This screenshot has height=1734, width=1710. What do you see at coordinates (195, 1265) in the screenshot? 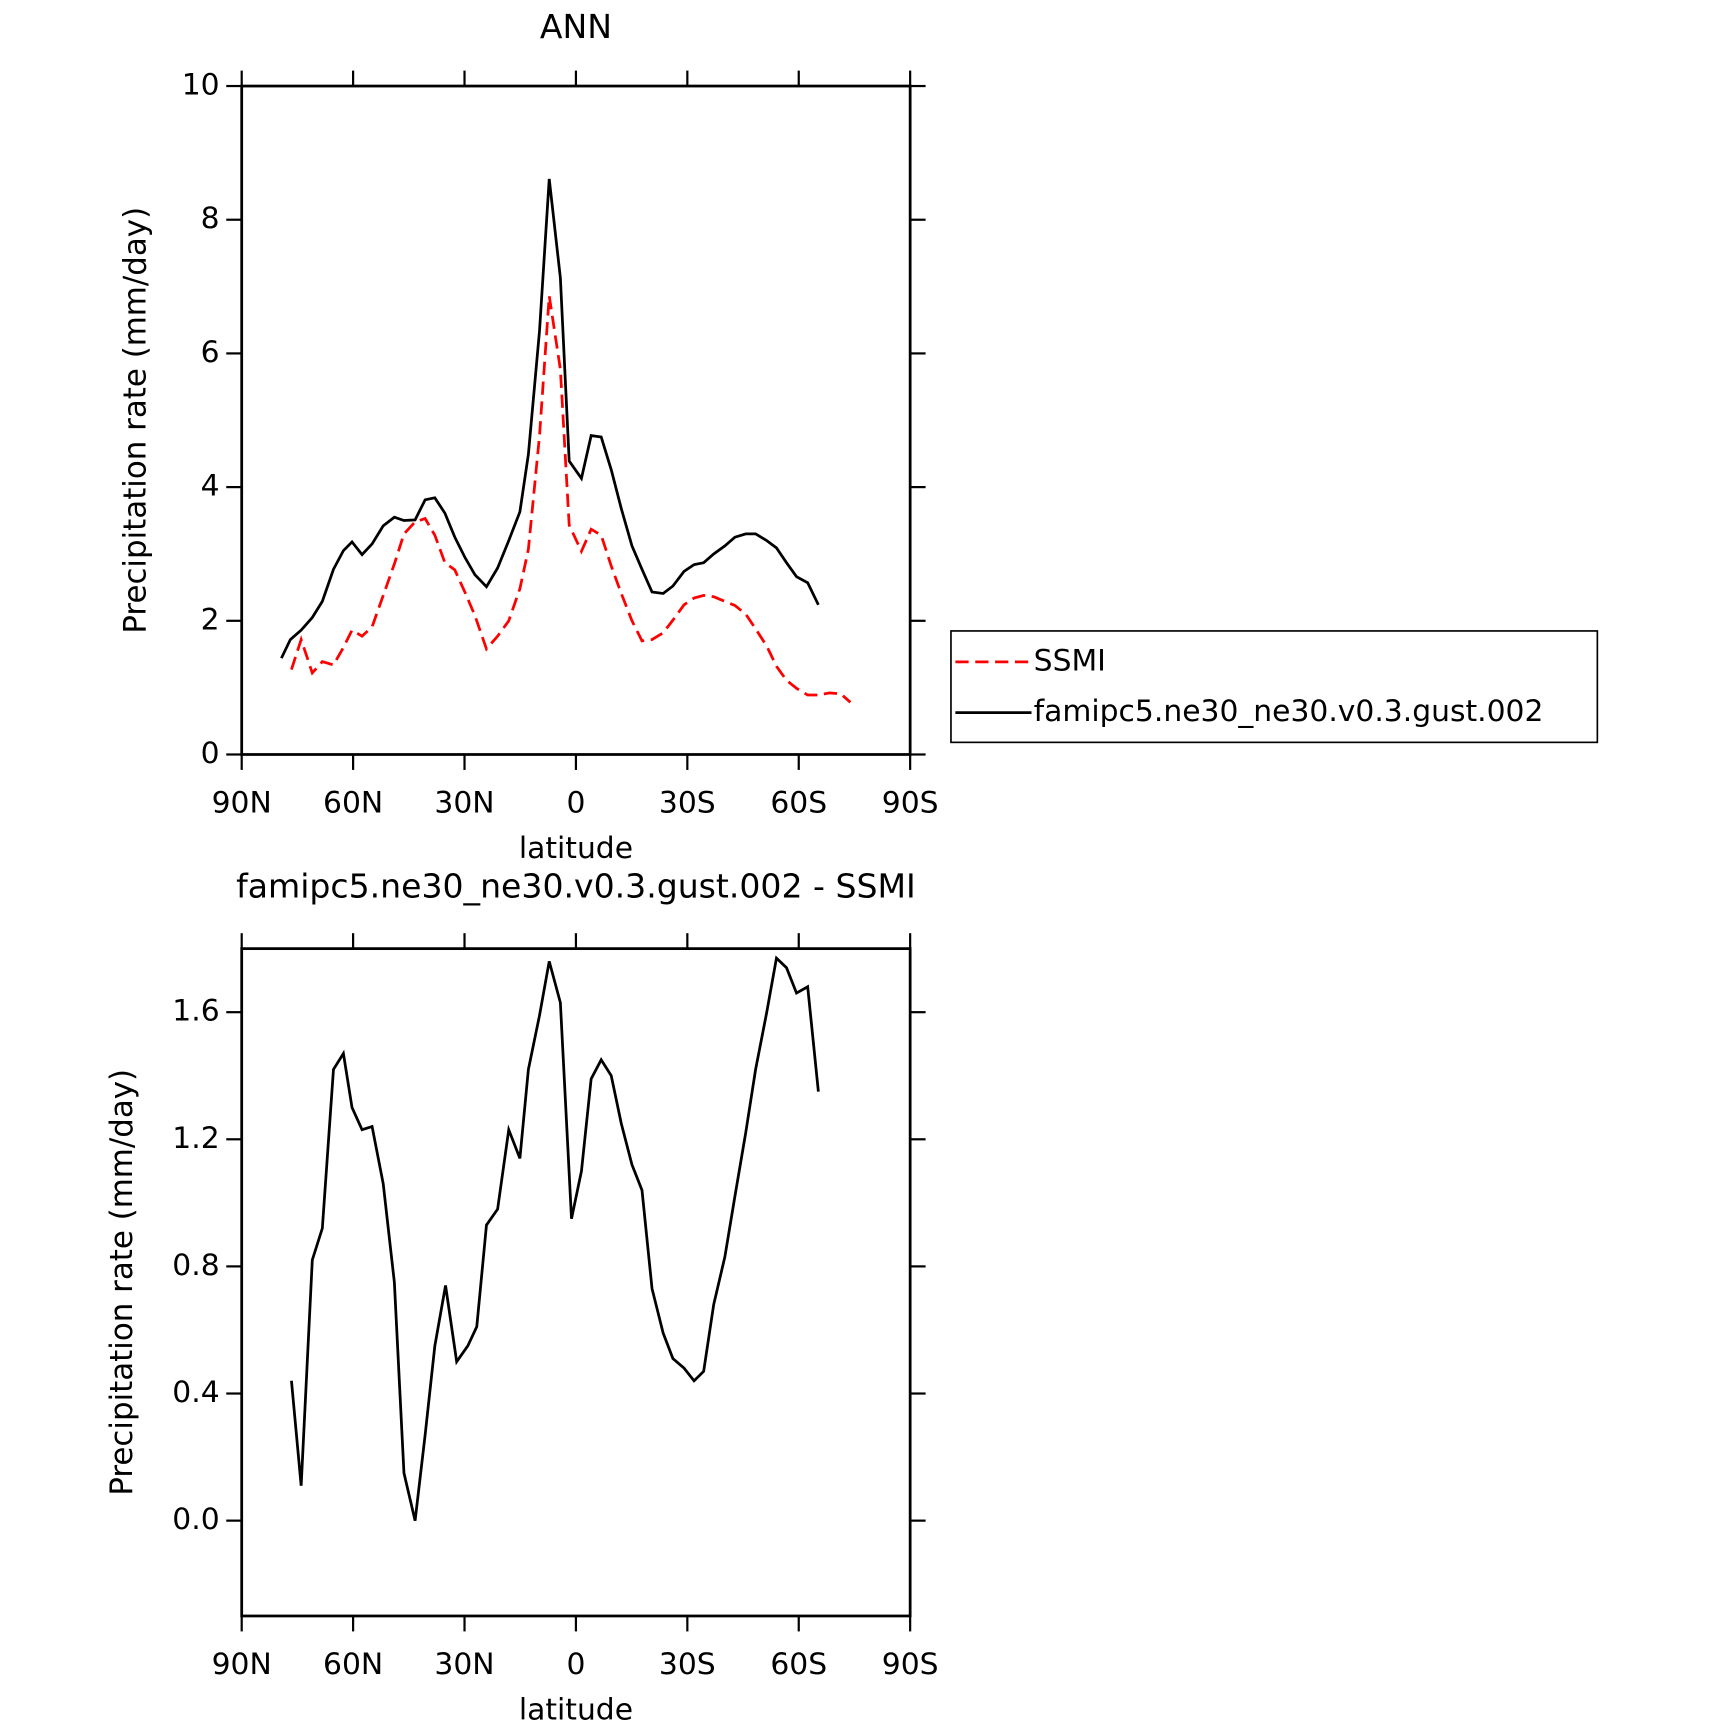
I see `y-tick-label: 0.8` at bounding box center [195, 1265].